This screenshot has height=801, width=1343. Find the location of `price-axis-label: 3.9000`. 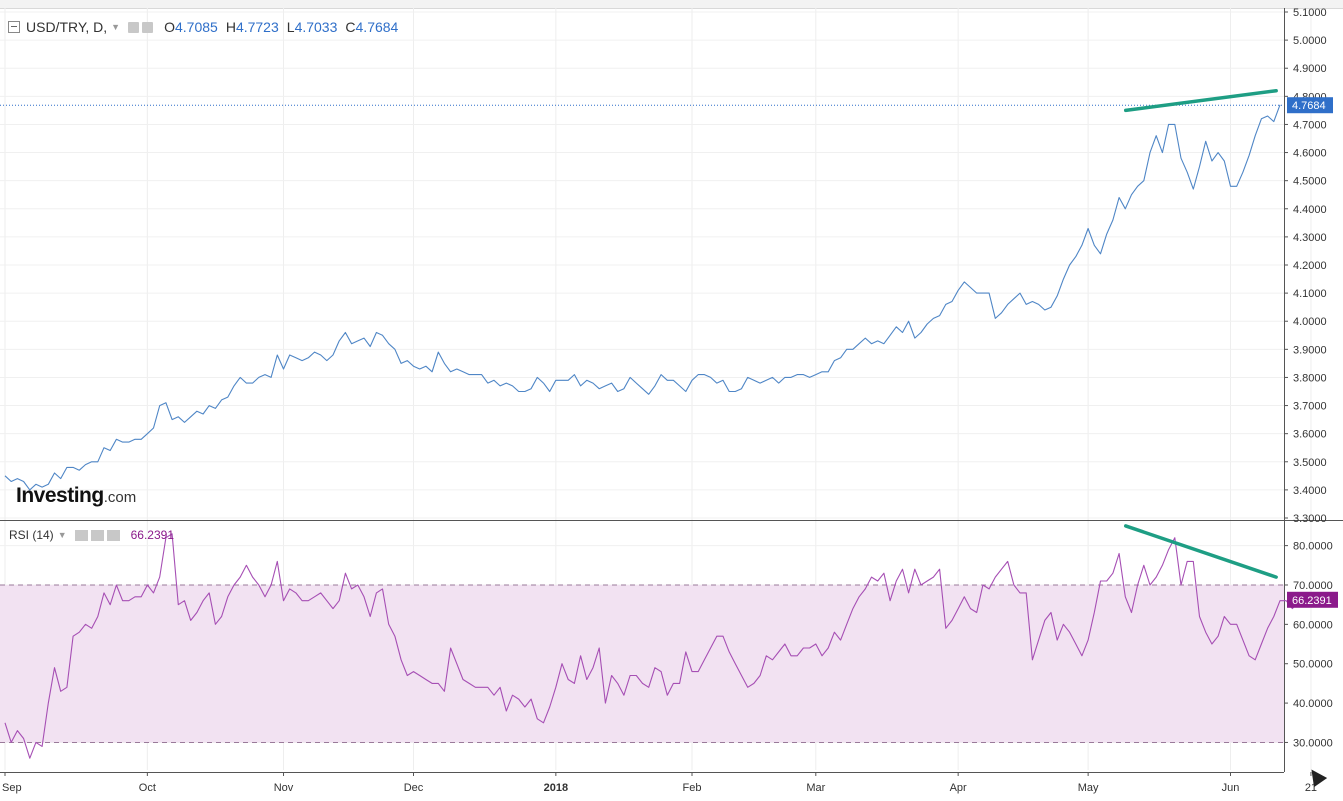

price-axis-label: 3.9000 is located at coordinates (1310, 350).